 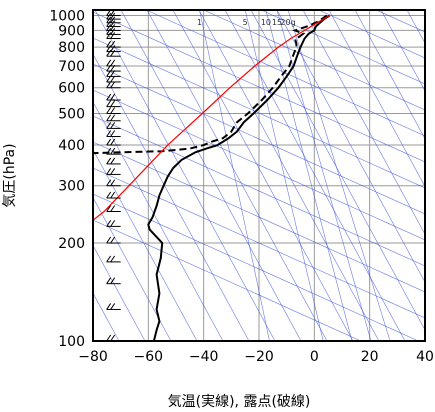 What do you see at coordinates (149, 357) in the screenshot?
I see `x-tick-label: −60` at bounding box center [149, 357].